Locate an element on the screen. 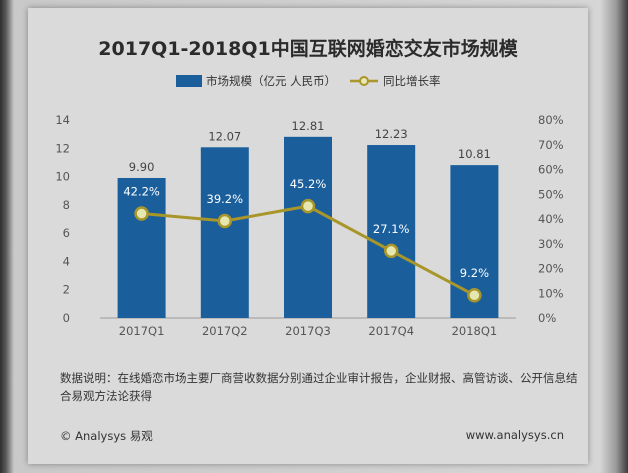  y-right-tick-label: 70% is located at coordinates (551, 145).